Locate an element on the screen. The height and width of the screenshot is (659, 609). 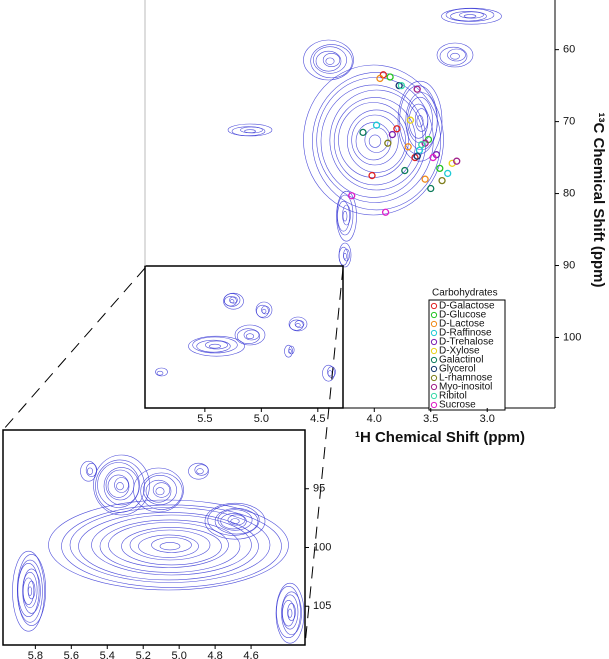
legend-label: Sucrose is located at coordinates (457, 405).